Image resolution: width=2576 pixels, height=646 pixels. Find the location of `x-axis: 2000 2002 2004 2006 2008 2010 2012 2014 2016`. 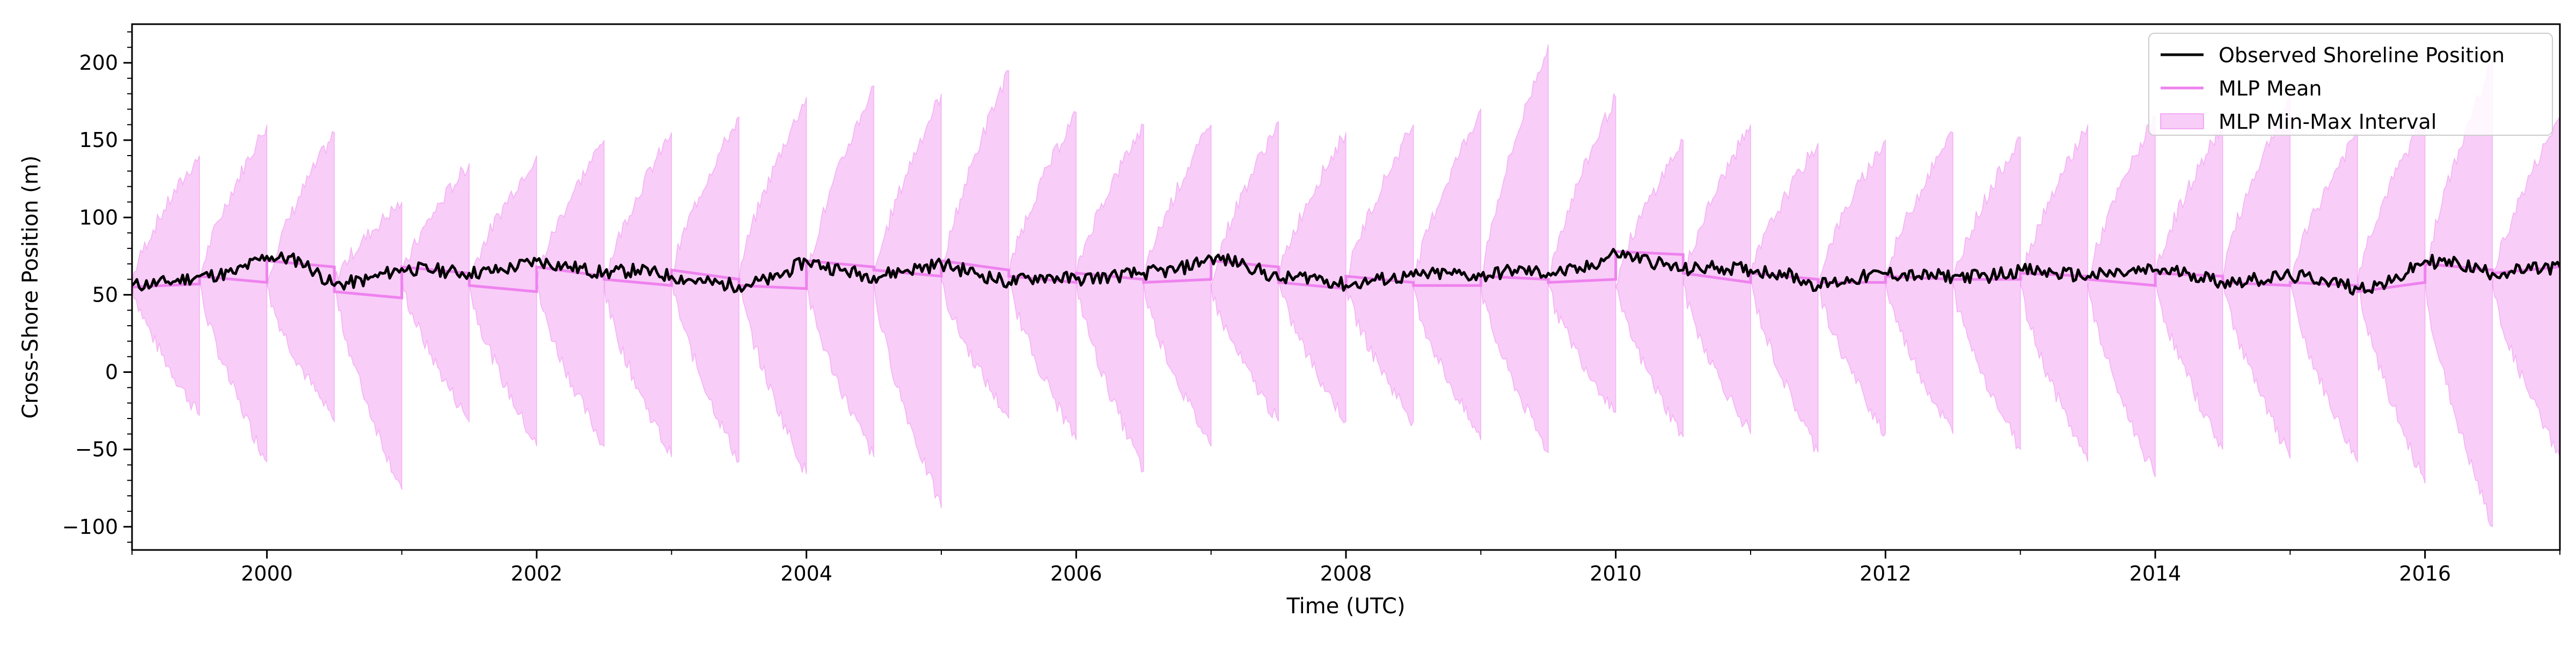

x-axis: 2000 2002 2004 2006 2008 2010 2012 2014 2016 is located at coordinates (1345, 567).